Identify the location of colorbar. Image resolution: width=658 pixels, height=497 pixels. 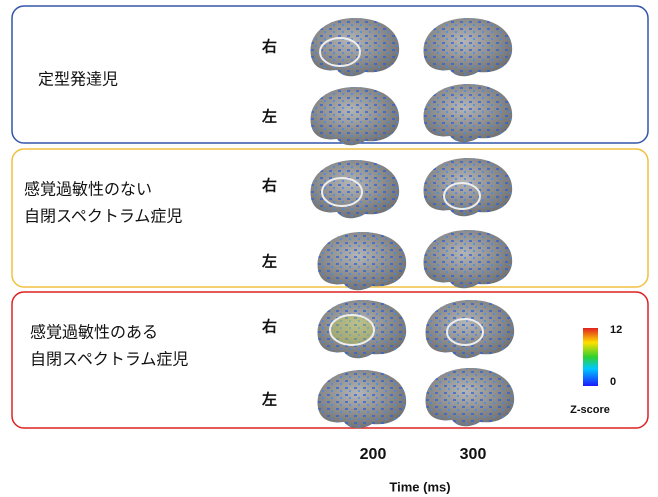
(590, 357).